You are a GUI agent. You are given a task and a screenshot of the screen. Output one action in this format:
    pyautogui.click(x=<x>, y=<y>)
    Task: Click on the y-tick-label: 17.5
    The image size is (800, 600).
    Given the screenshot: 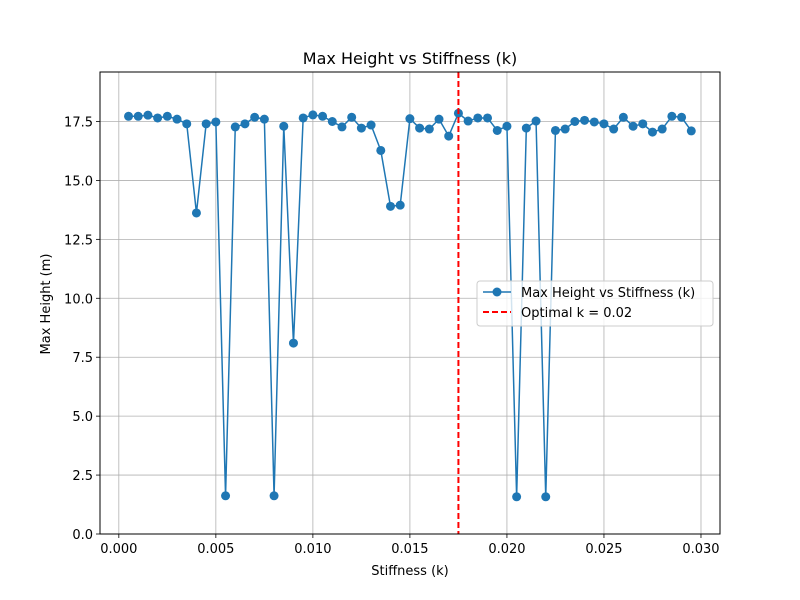 What is the action you would take?
    pyautogui.click(x=78, y=123)
    